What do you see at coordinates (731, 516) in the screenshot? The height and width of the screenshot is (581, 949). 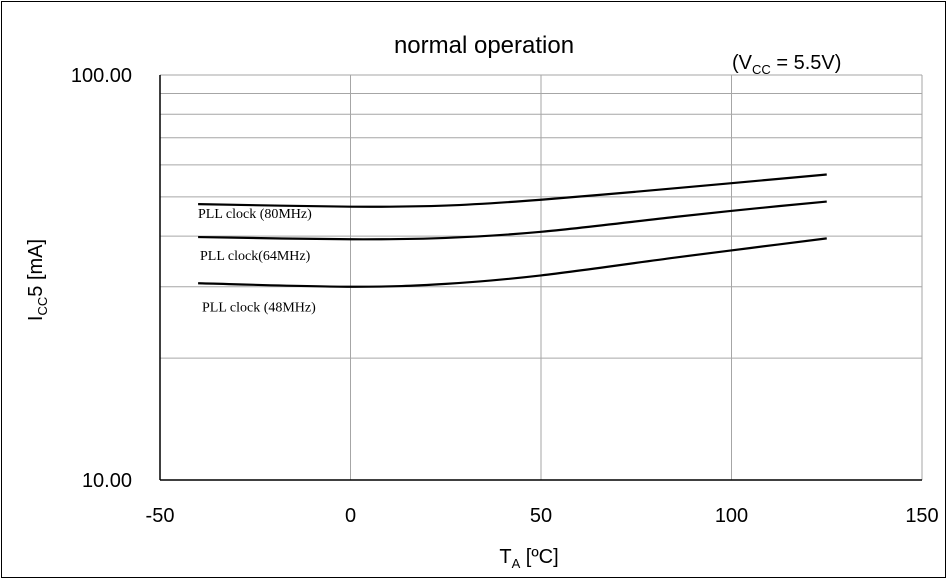 I see `x-tick-label: 100` at bounding box center [731, 516].